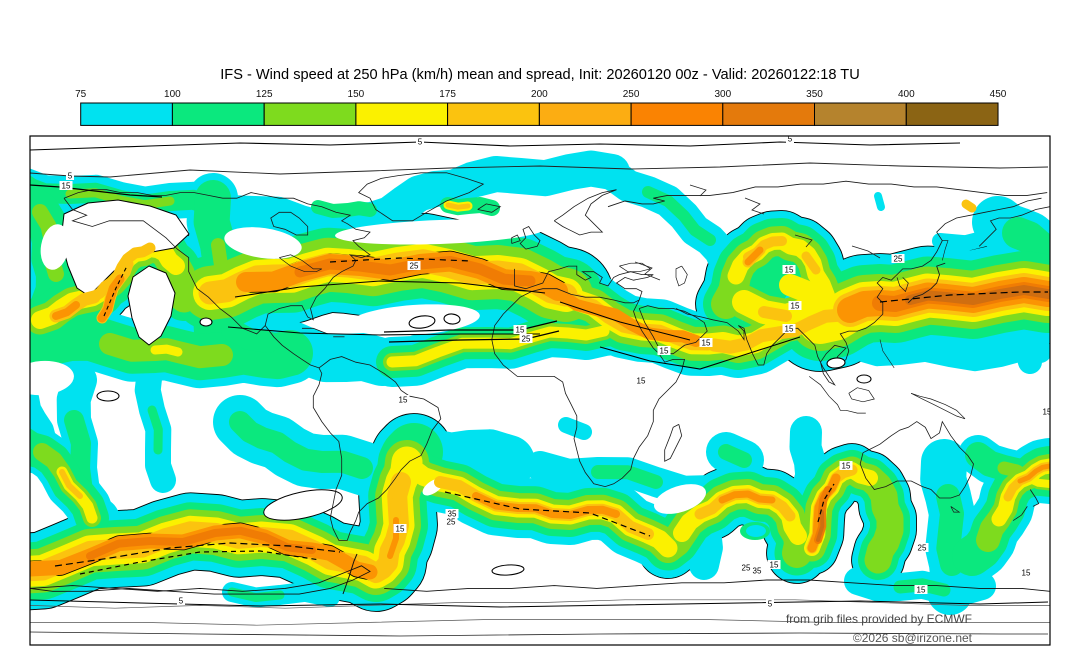 This screenshot has height=658, width=1080. Describe the element at coordinates (81, 94) in the screenshot. I see `svg-text: 75` at that location.